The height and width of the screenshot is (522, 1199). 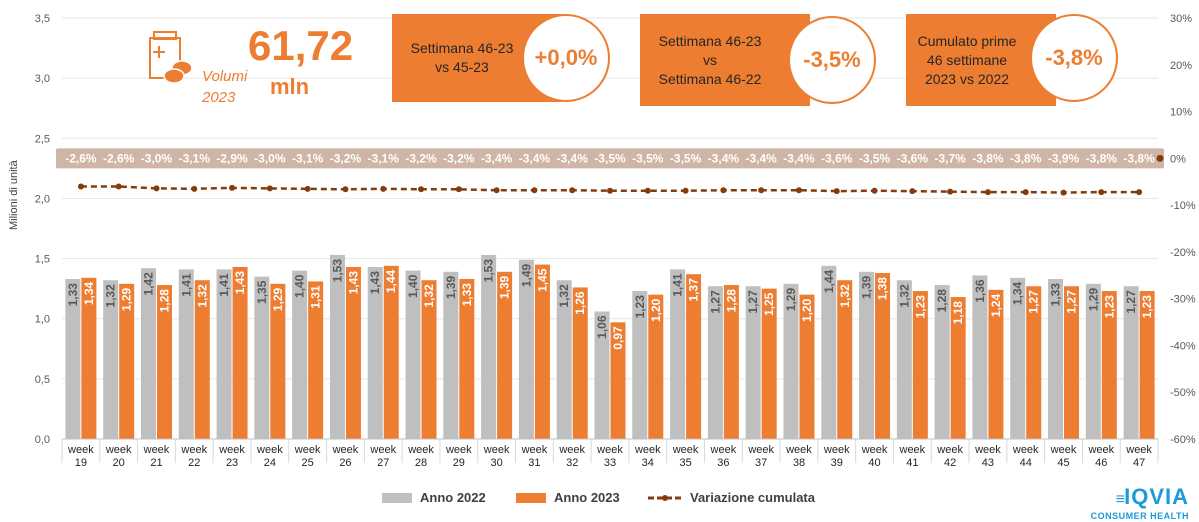 I want to click on cumulative-end-marker, so click(x=1160, y=158).